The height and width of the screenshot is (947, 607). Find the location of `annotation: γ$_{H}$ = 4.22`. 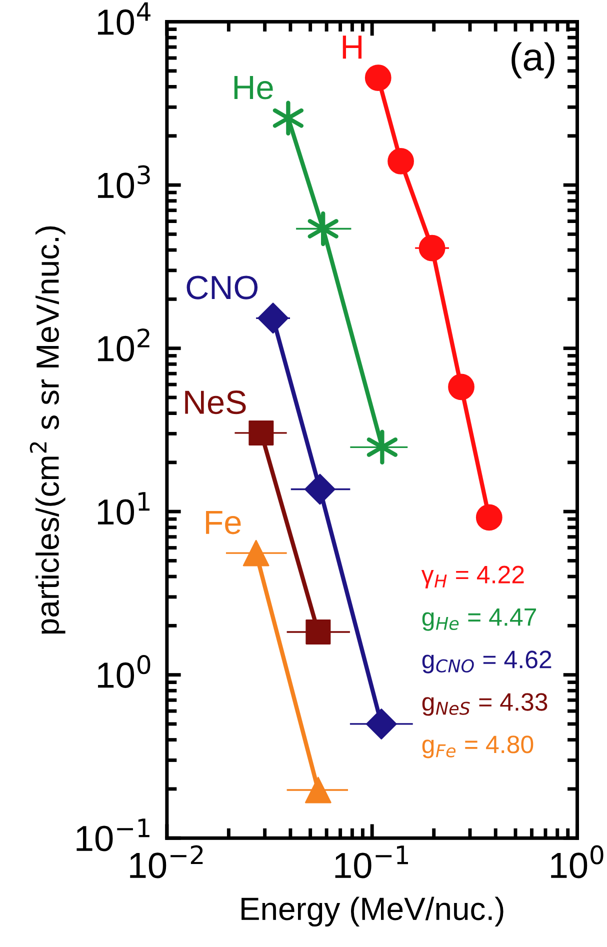

annotation: γ$_{H}$ = 4.22 is located at coordinates (472, 577).